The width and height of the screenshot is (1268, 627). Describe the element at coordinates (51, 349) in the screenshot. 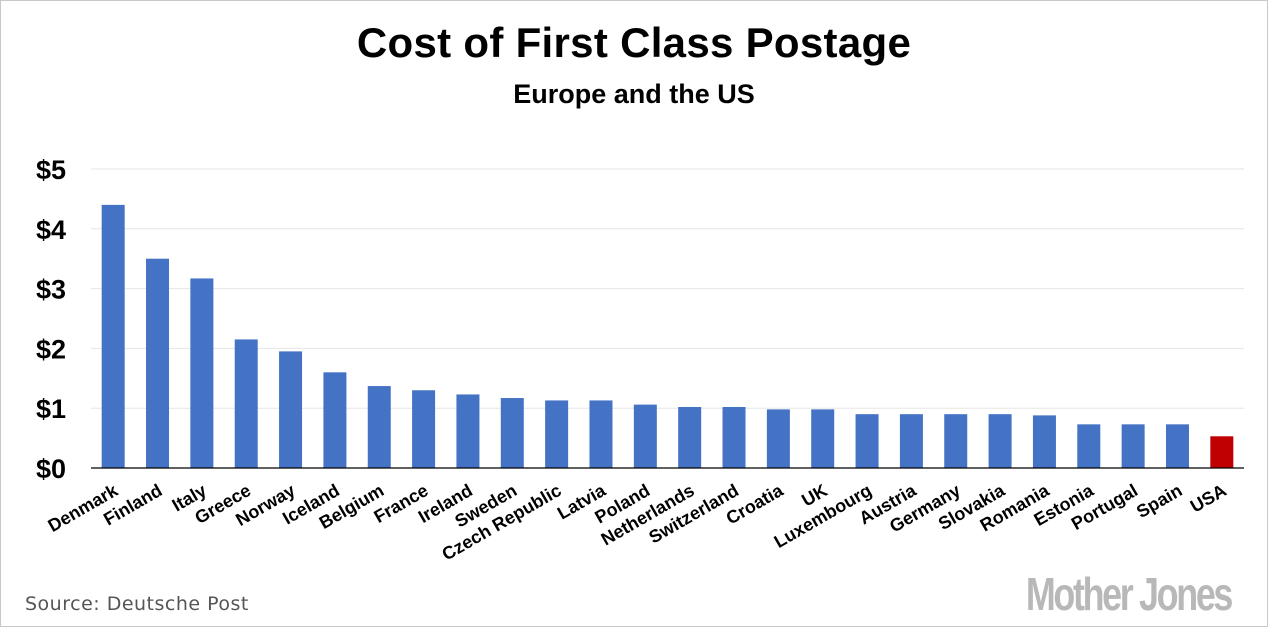

I see `y-tick-label: $2` at that location.